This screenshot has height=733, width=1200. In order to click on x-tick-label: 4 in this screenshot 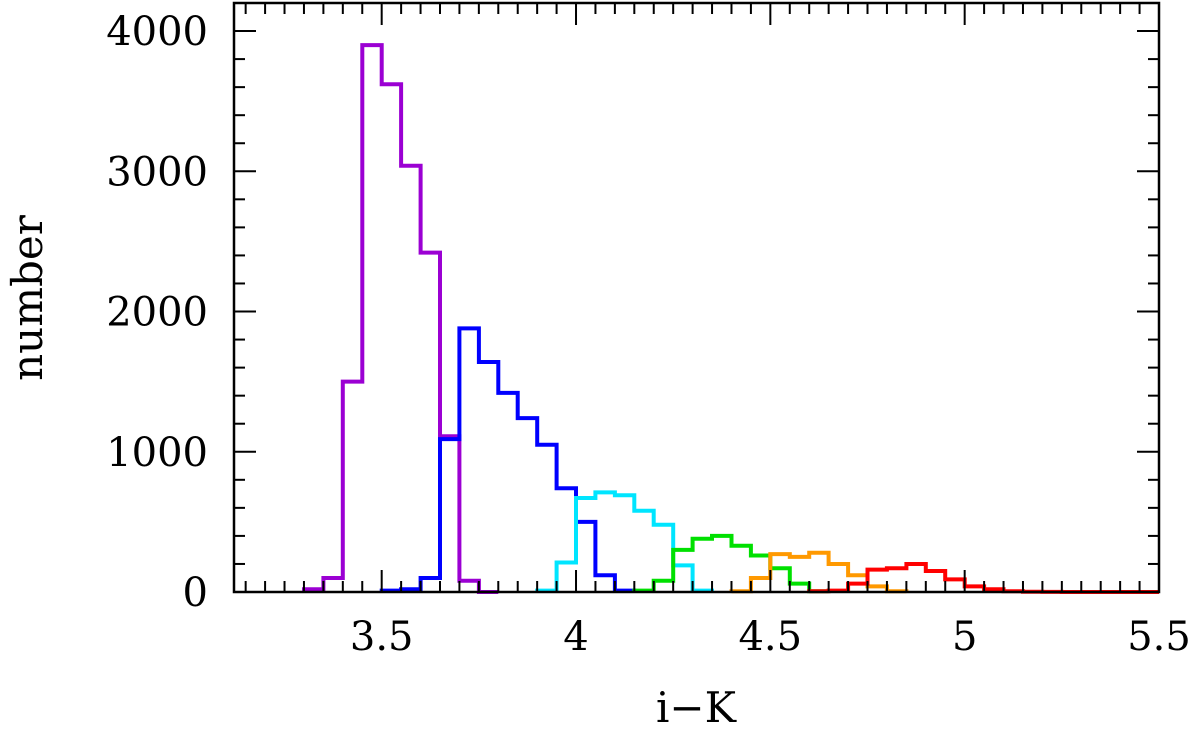, I will do `click(575, 637)`.